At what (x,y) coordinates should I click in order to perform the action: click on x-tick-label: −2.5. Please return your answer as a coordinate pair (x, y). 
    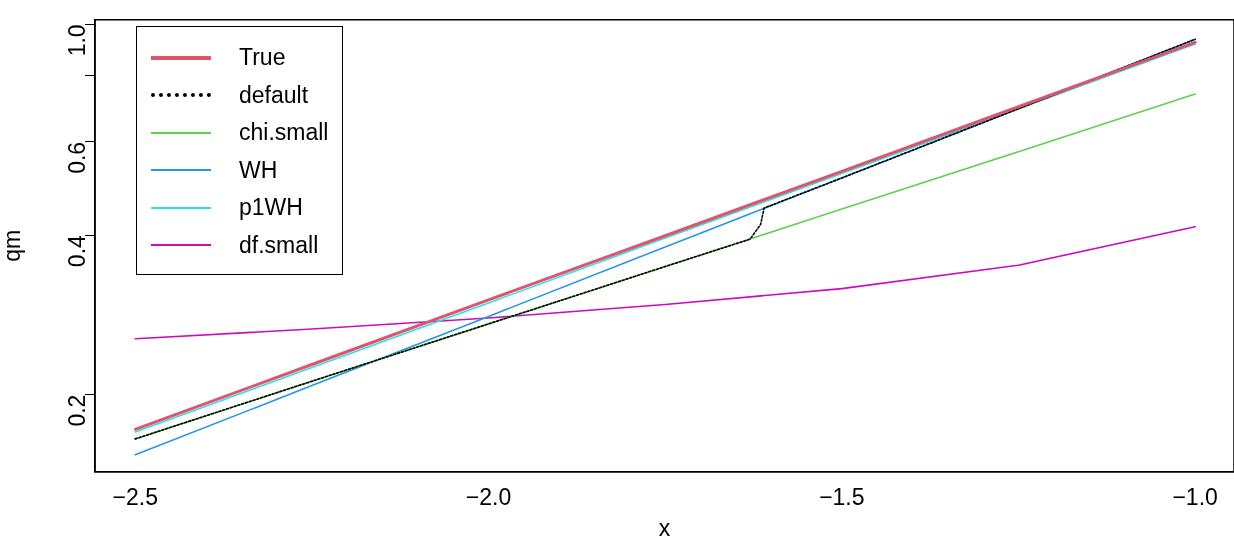
    Looking at the image, I should click on (135, 496).